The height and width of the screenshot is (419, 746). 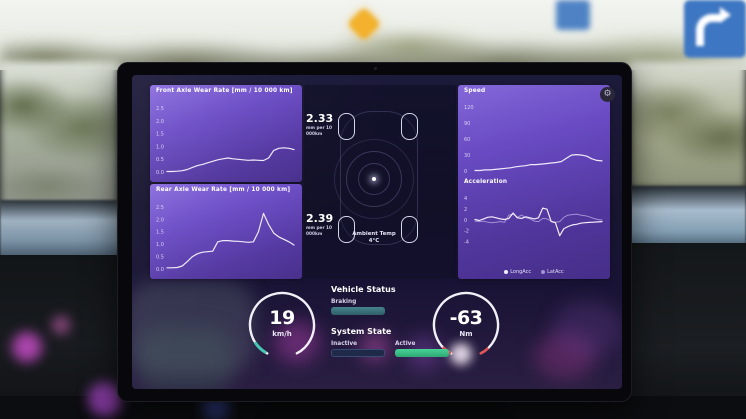 What do you see at coordinates (282, 318) in the screenshot?
I see `speed-gauge-value: 19` at bounding box center [282, 318].